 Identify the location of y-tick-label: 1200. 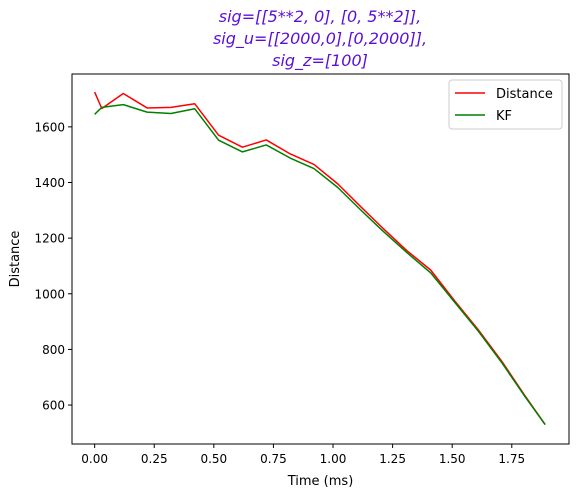
(49, 239).